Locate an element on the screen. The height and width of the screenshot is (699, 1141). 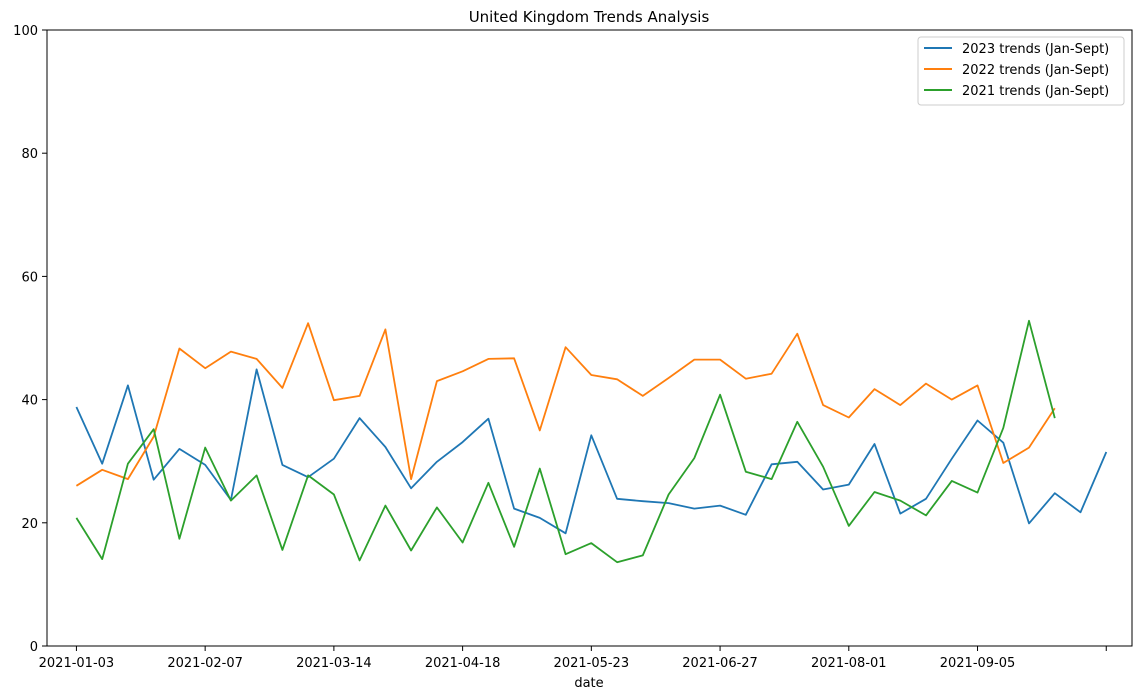
x-tick-label: 2021-08-01 is located at coordinates (849, 663).